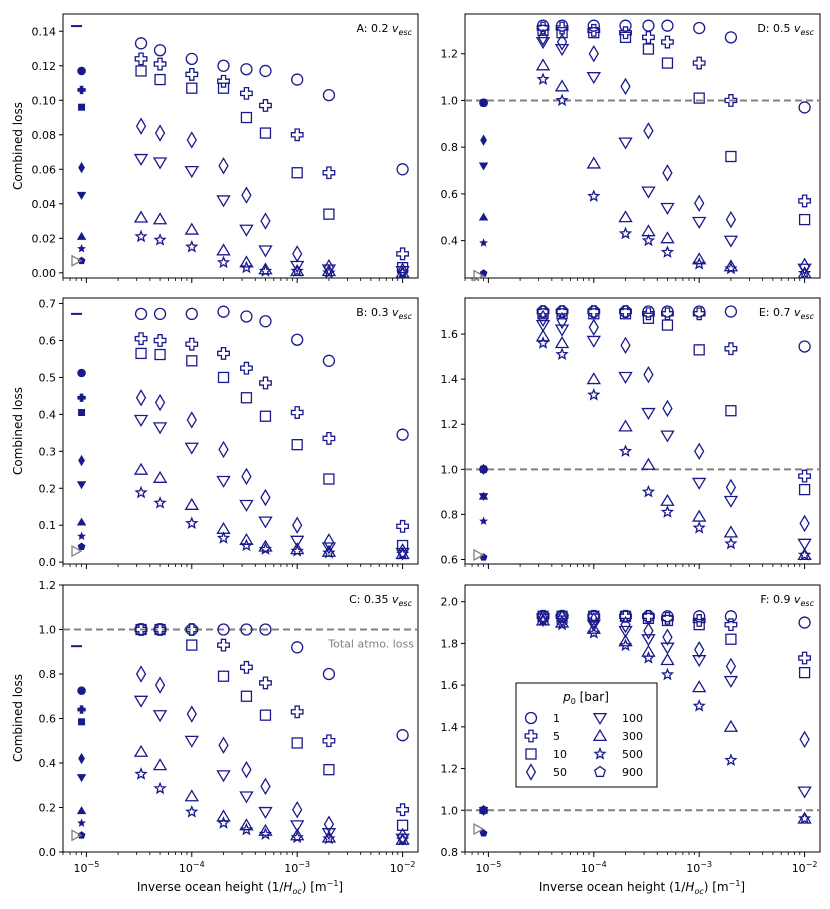  What do you see at coordinates (450, 469) in the screenshot?
I see `y-tick-label: 1.0` at bounding box center [450, 469].